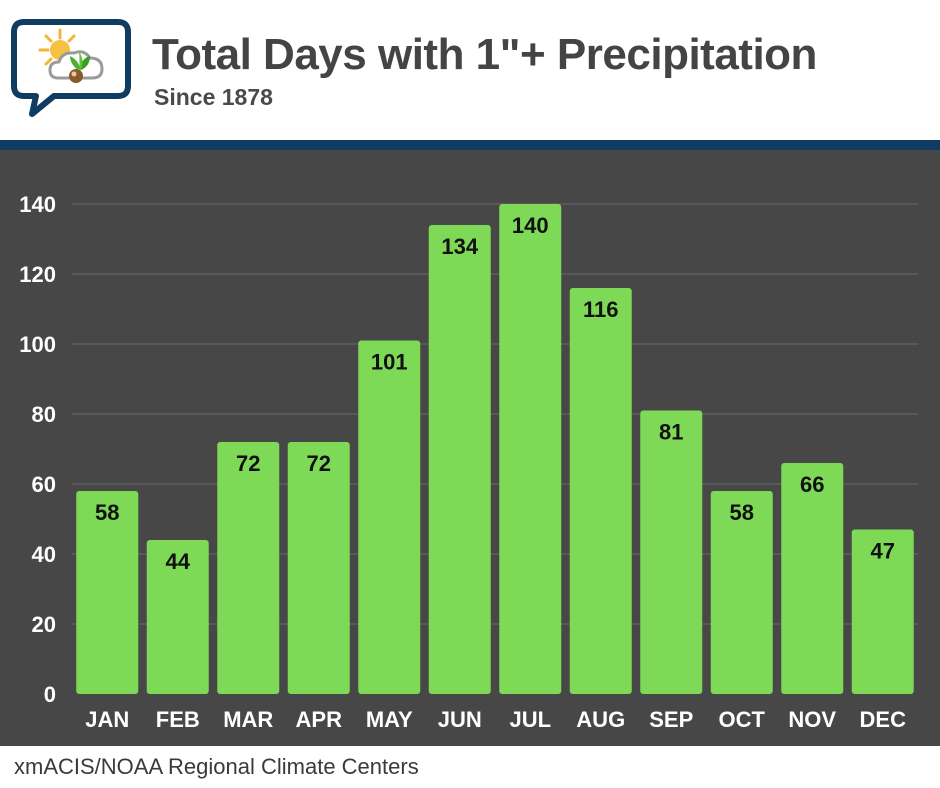 The width and height of the screenshot is (940, 788). Describe the element at coordinates (44, 414) in the screenshot. I see `y-tick-label: 80` at that location.